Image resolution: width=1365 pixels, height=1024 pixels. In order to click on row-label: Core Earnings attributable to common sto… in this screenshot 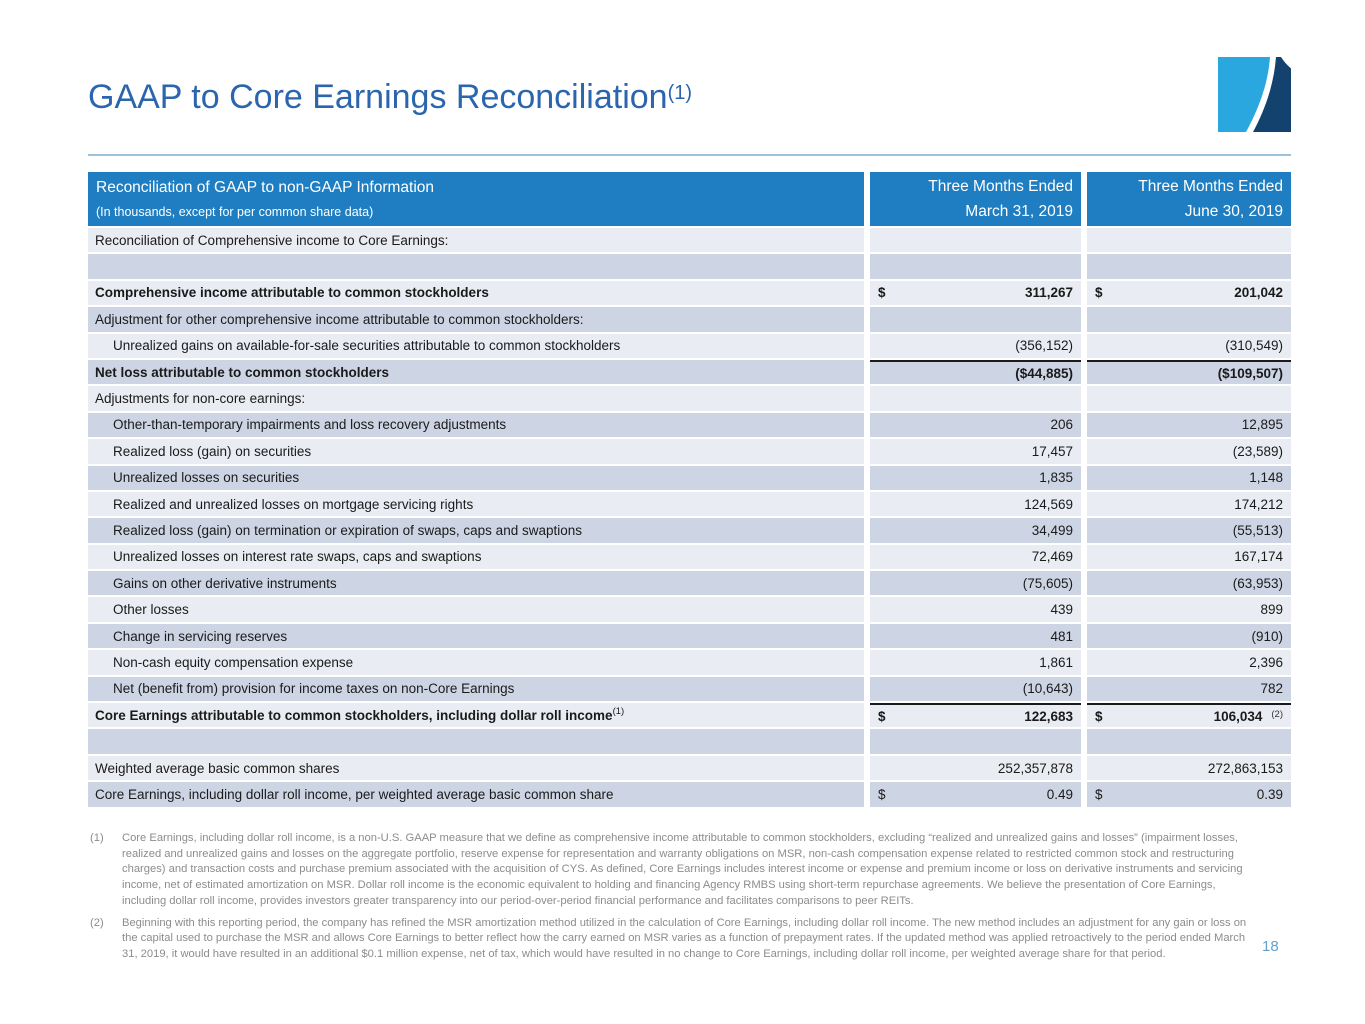, I will do `click(476, 715)`.